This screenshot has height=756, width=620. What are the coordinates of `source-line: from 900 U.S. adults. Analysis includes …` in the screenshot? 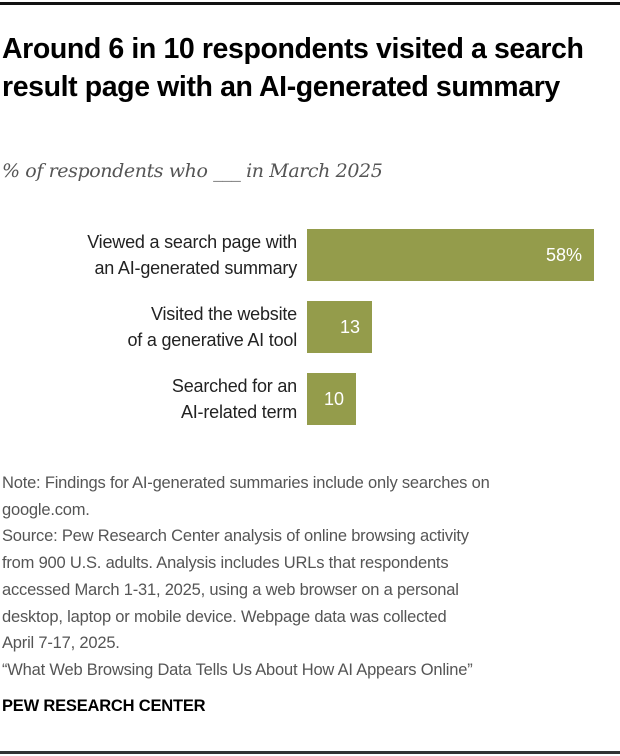 It's located at (225, 563).